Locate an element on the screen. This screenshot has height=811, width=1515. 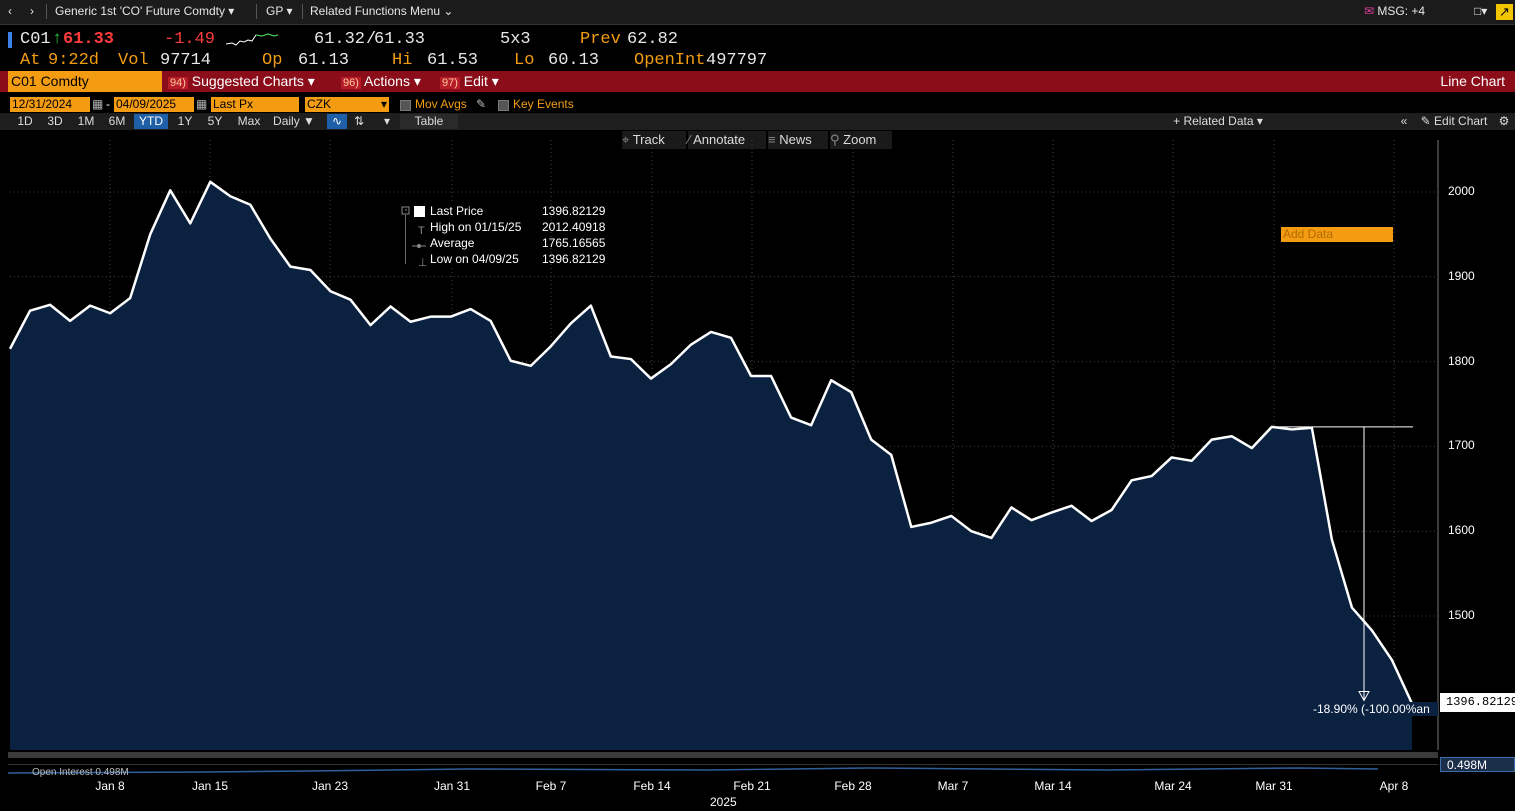
x-tick-label: Mar 7 is located at coordinates (953, 786).